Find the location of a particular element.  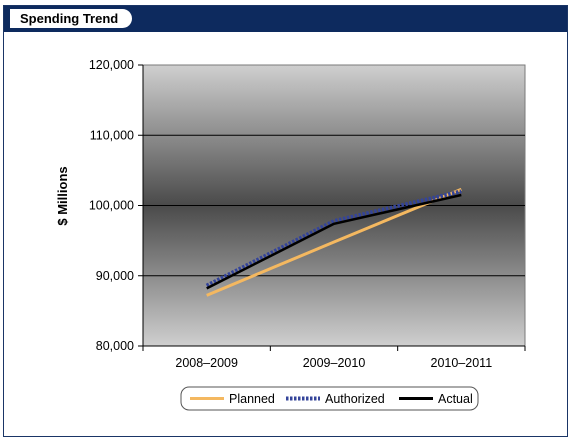

panel-title: Spending Trend is located at coordinates (71, 18).